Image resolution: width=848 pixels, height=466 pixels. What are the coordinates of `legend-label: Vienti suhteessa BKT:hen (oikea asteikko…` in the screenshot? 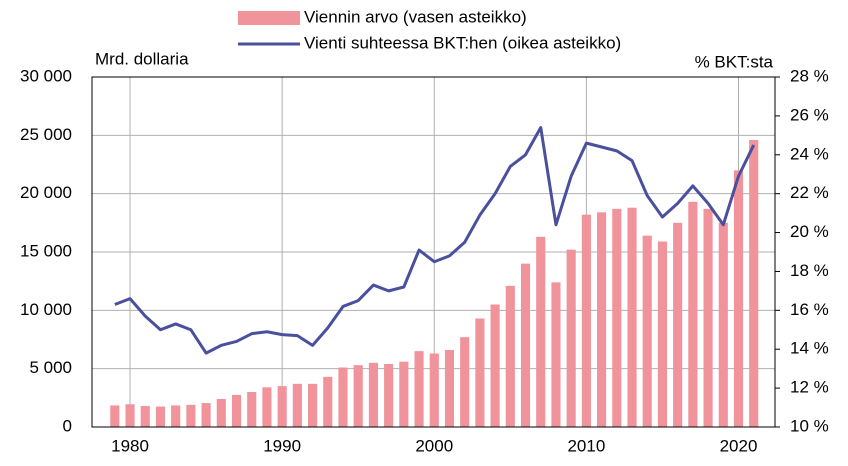 It's located at (462, 42).